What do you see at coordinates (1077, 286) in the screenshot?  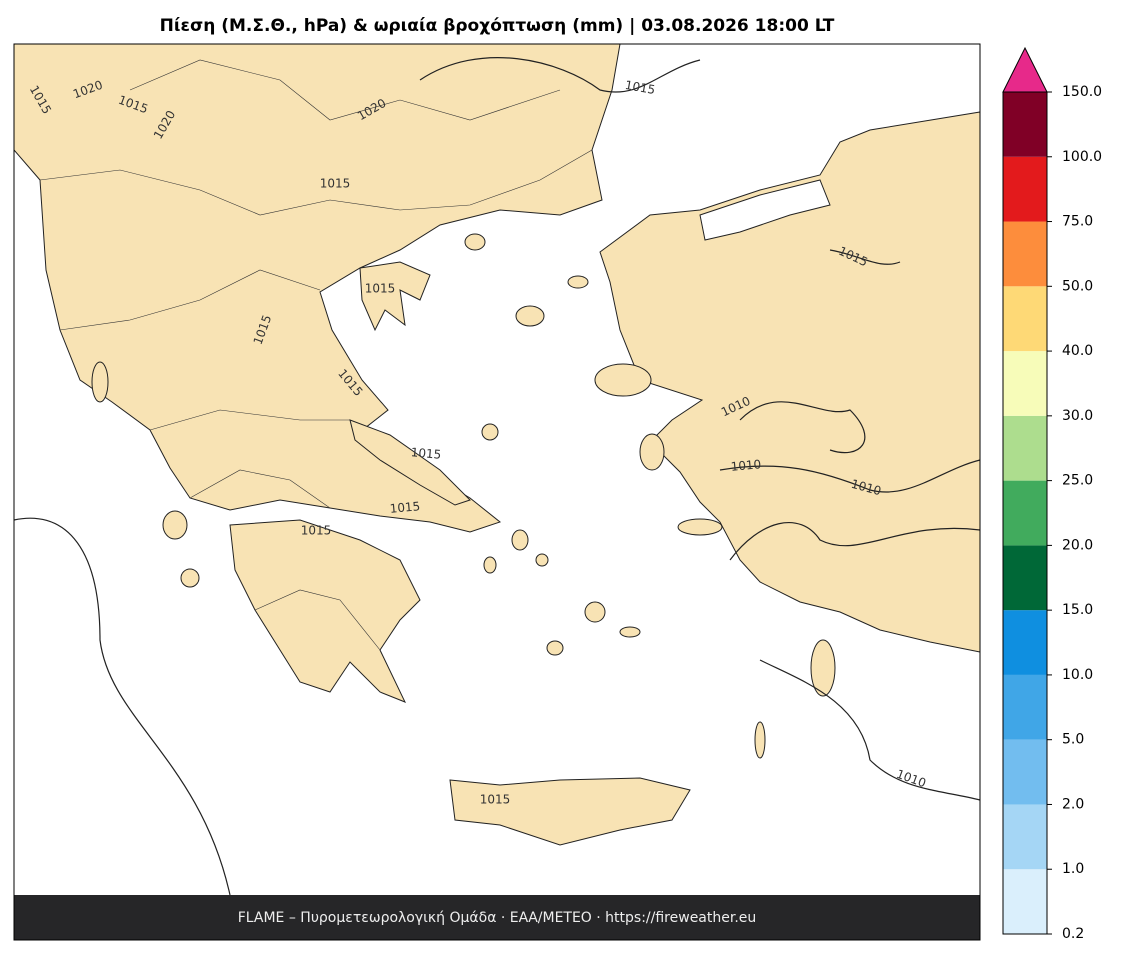 I see `colorbar-tick-label: 50.0` at bounding box center [1077, 286].